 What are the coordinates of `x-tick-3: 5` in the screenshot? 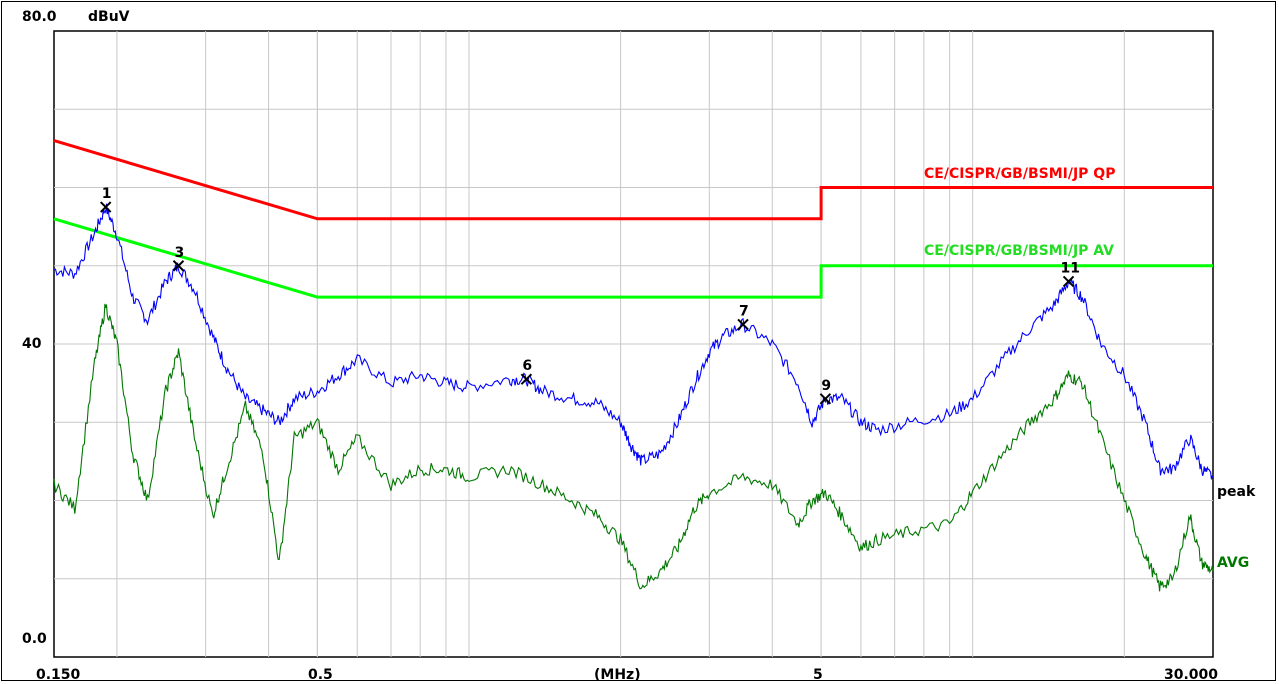 It's located at (818, 675).